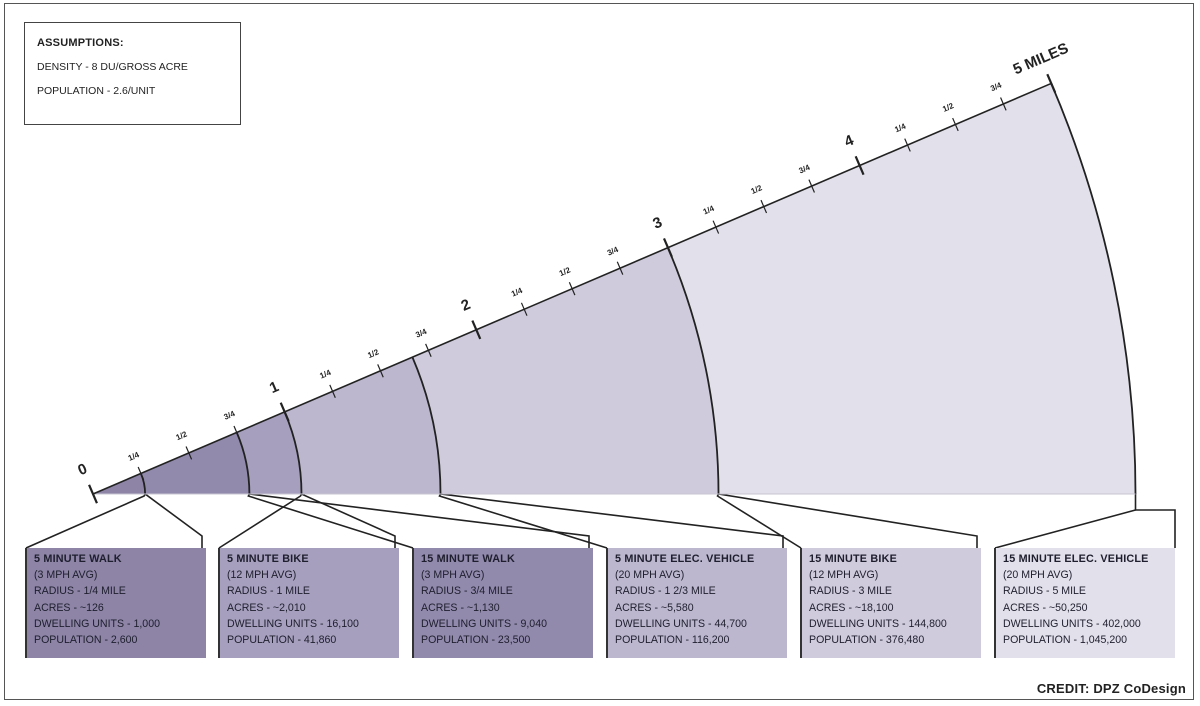  I want to click on major-tick-label: 5 MILES, so click(1041, 59).